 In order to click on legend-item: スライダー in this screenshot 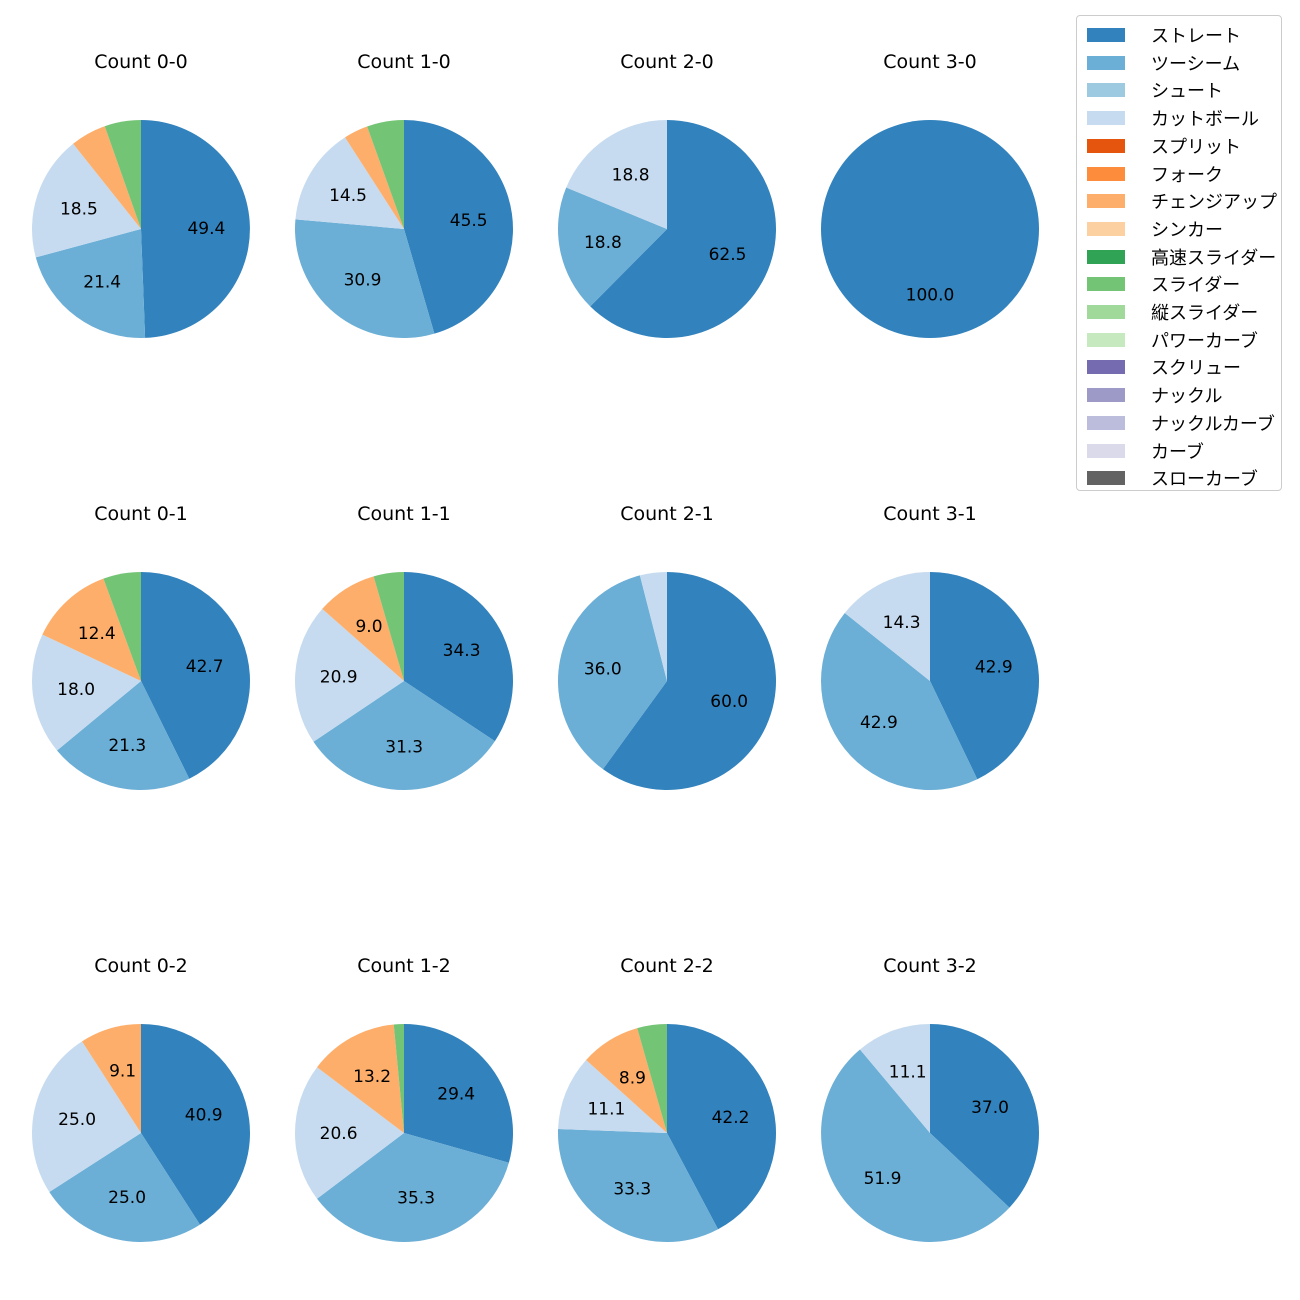, I will do `click(1164, 285)`.